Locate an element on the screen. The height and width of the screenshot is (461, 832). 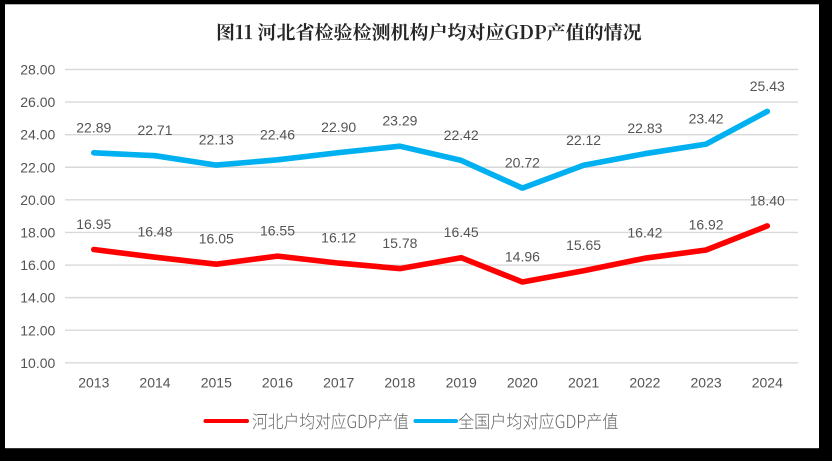
svg-text: 2018 is located at coordinates (399, 383).